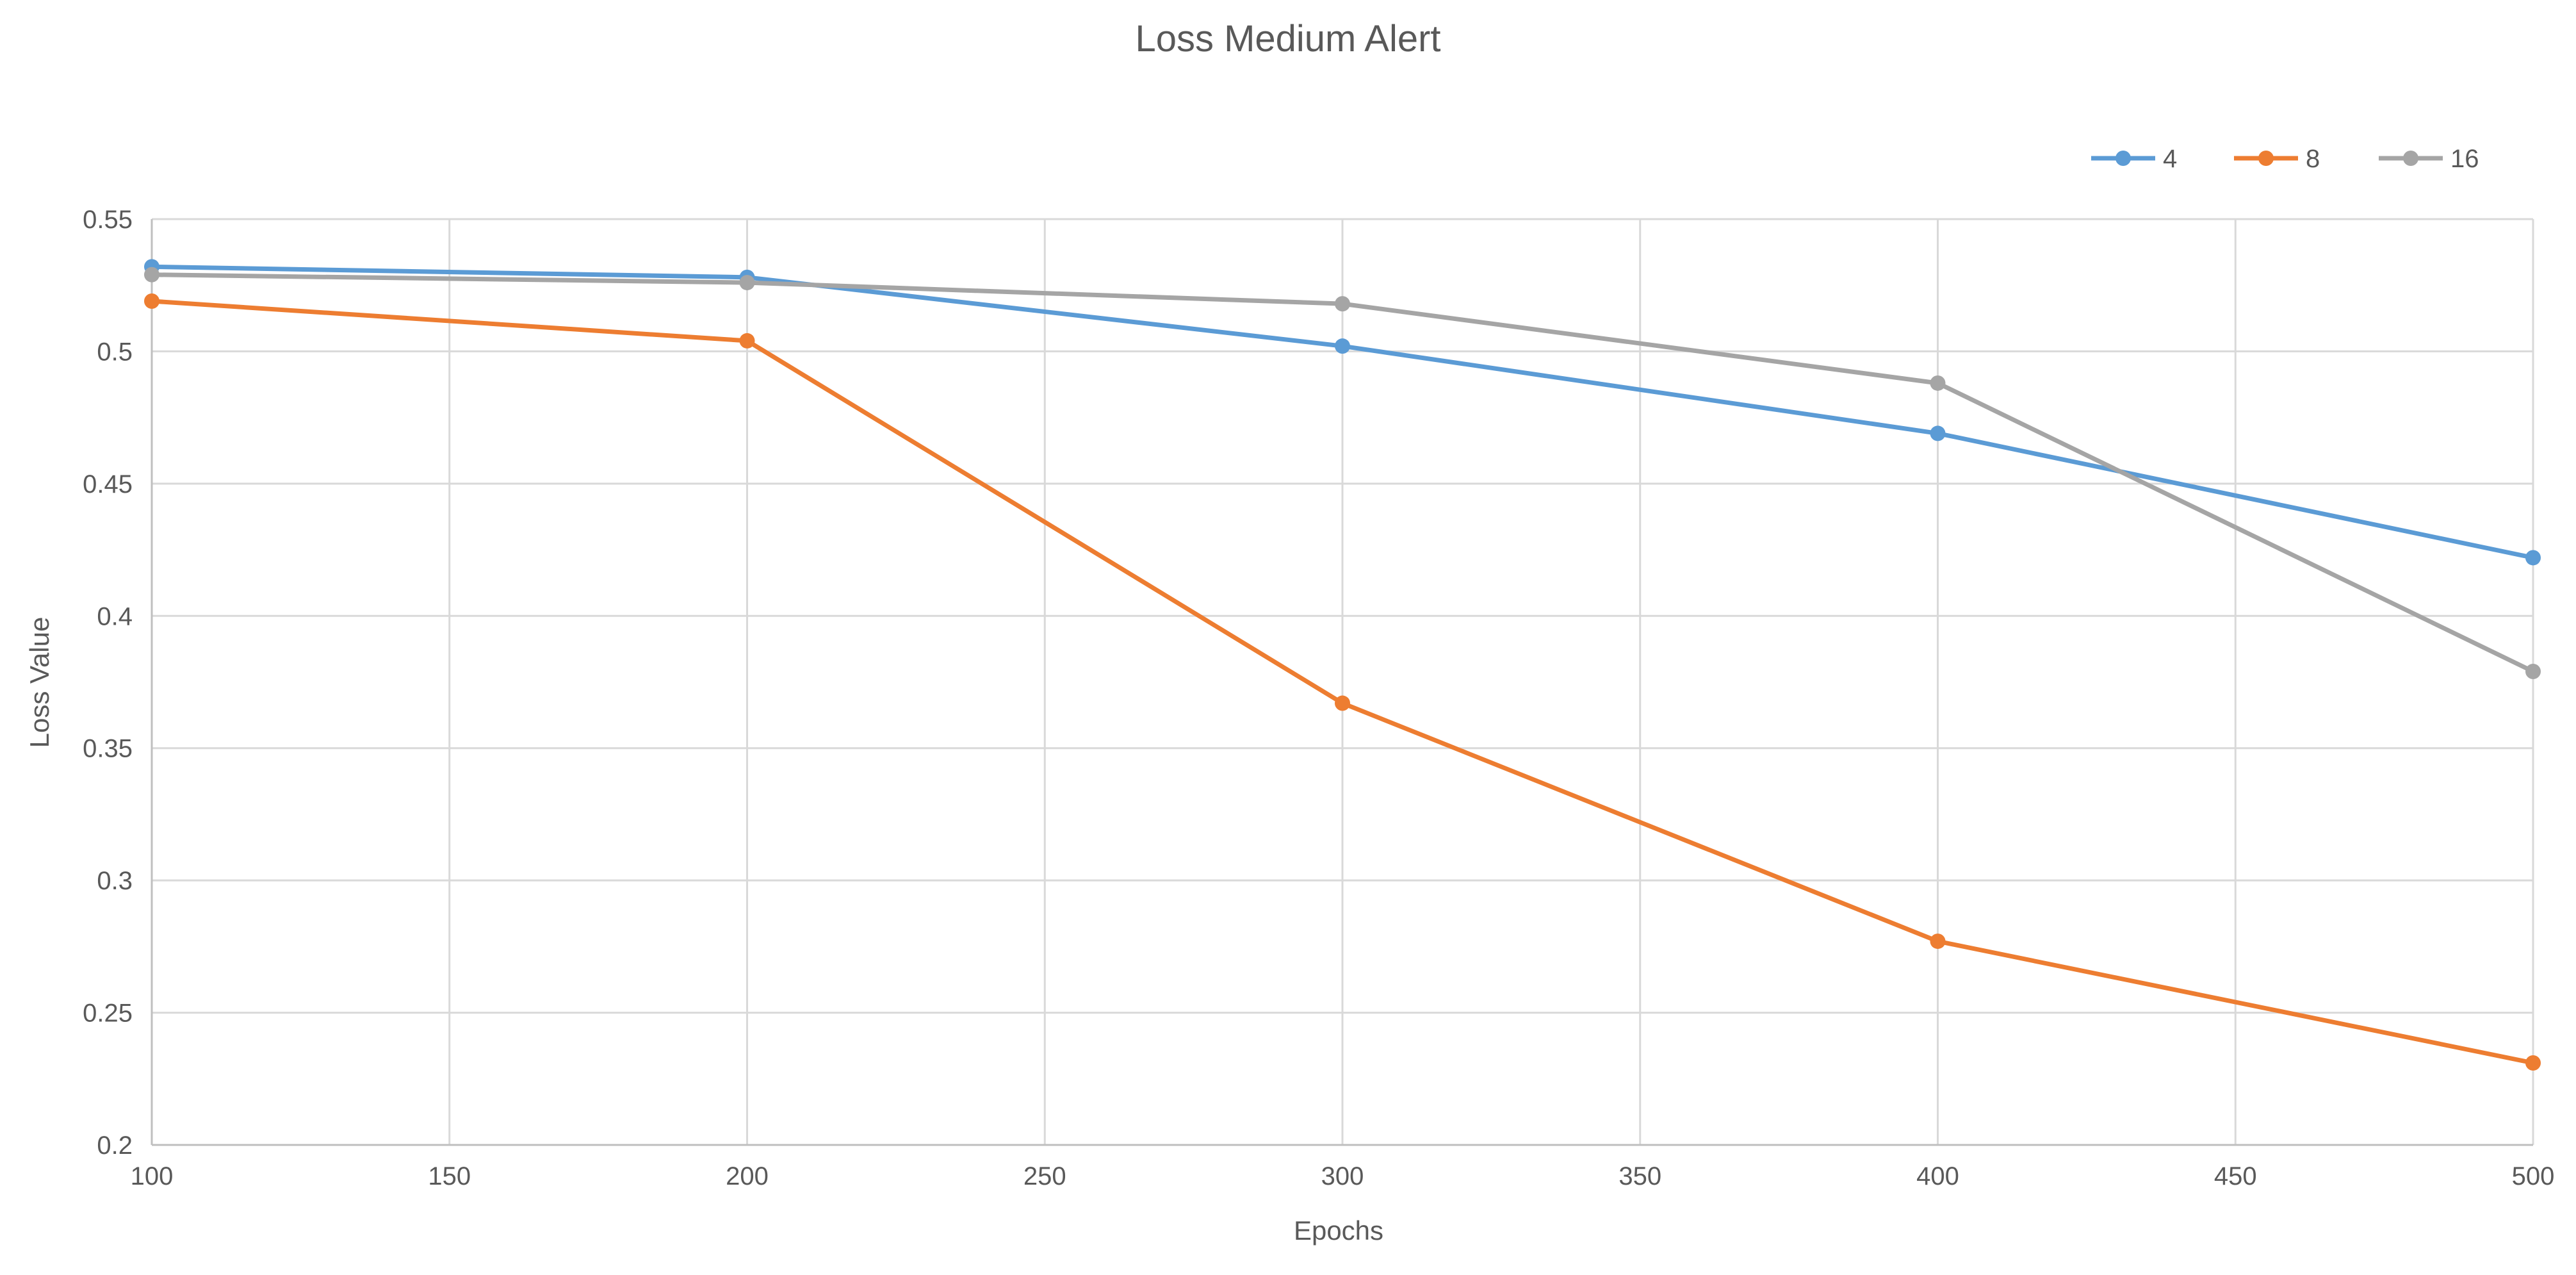 This screenshot has height=1275, width=2576. What do you see at coordinates (2235, 1176) in the screenshot?
I see `x-tick-label: 450` at bounding box center [2235, 1176].